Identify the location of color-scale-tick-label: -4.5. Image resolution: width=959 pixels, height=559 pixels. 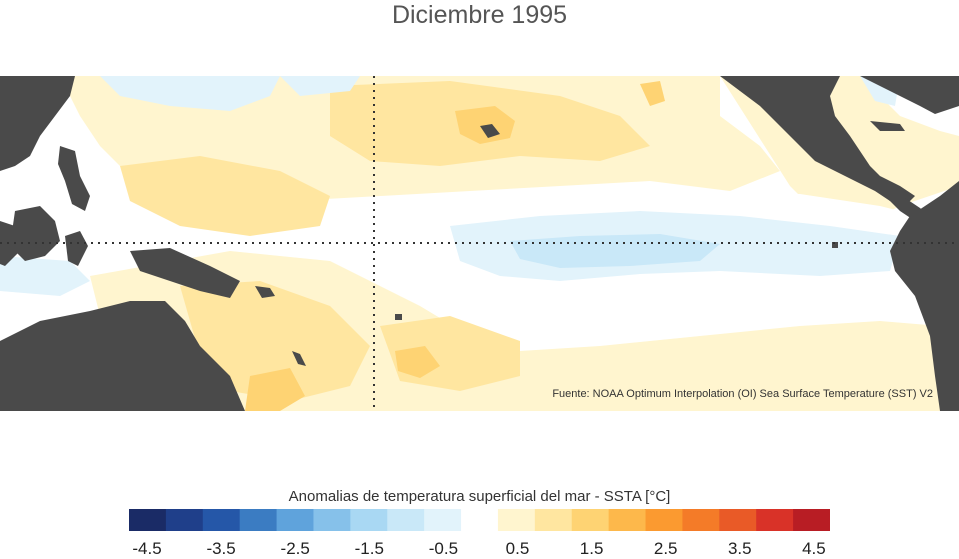
(147, 548).